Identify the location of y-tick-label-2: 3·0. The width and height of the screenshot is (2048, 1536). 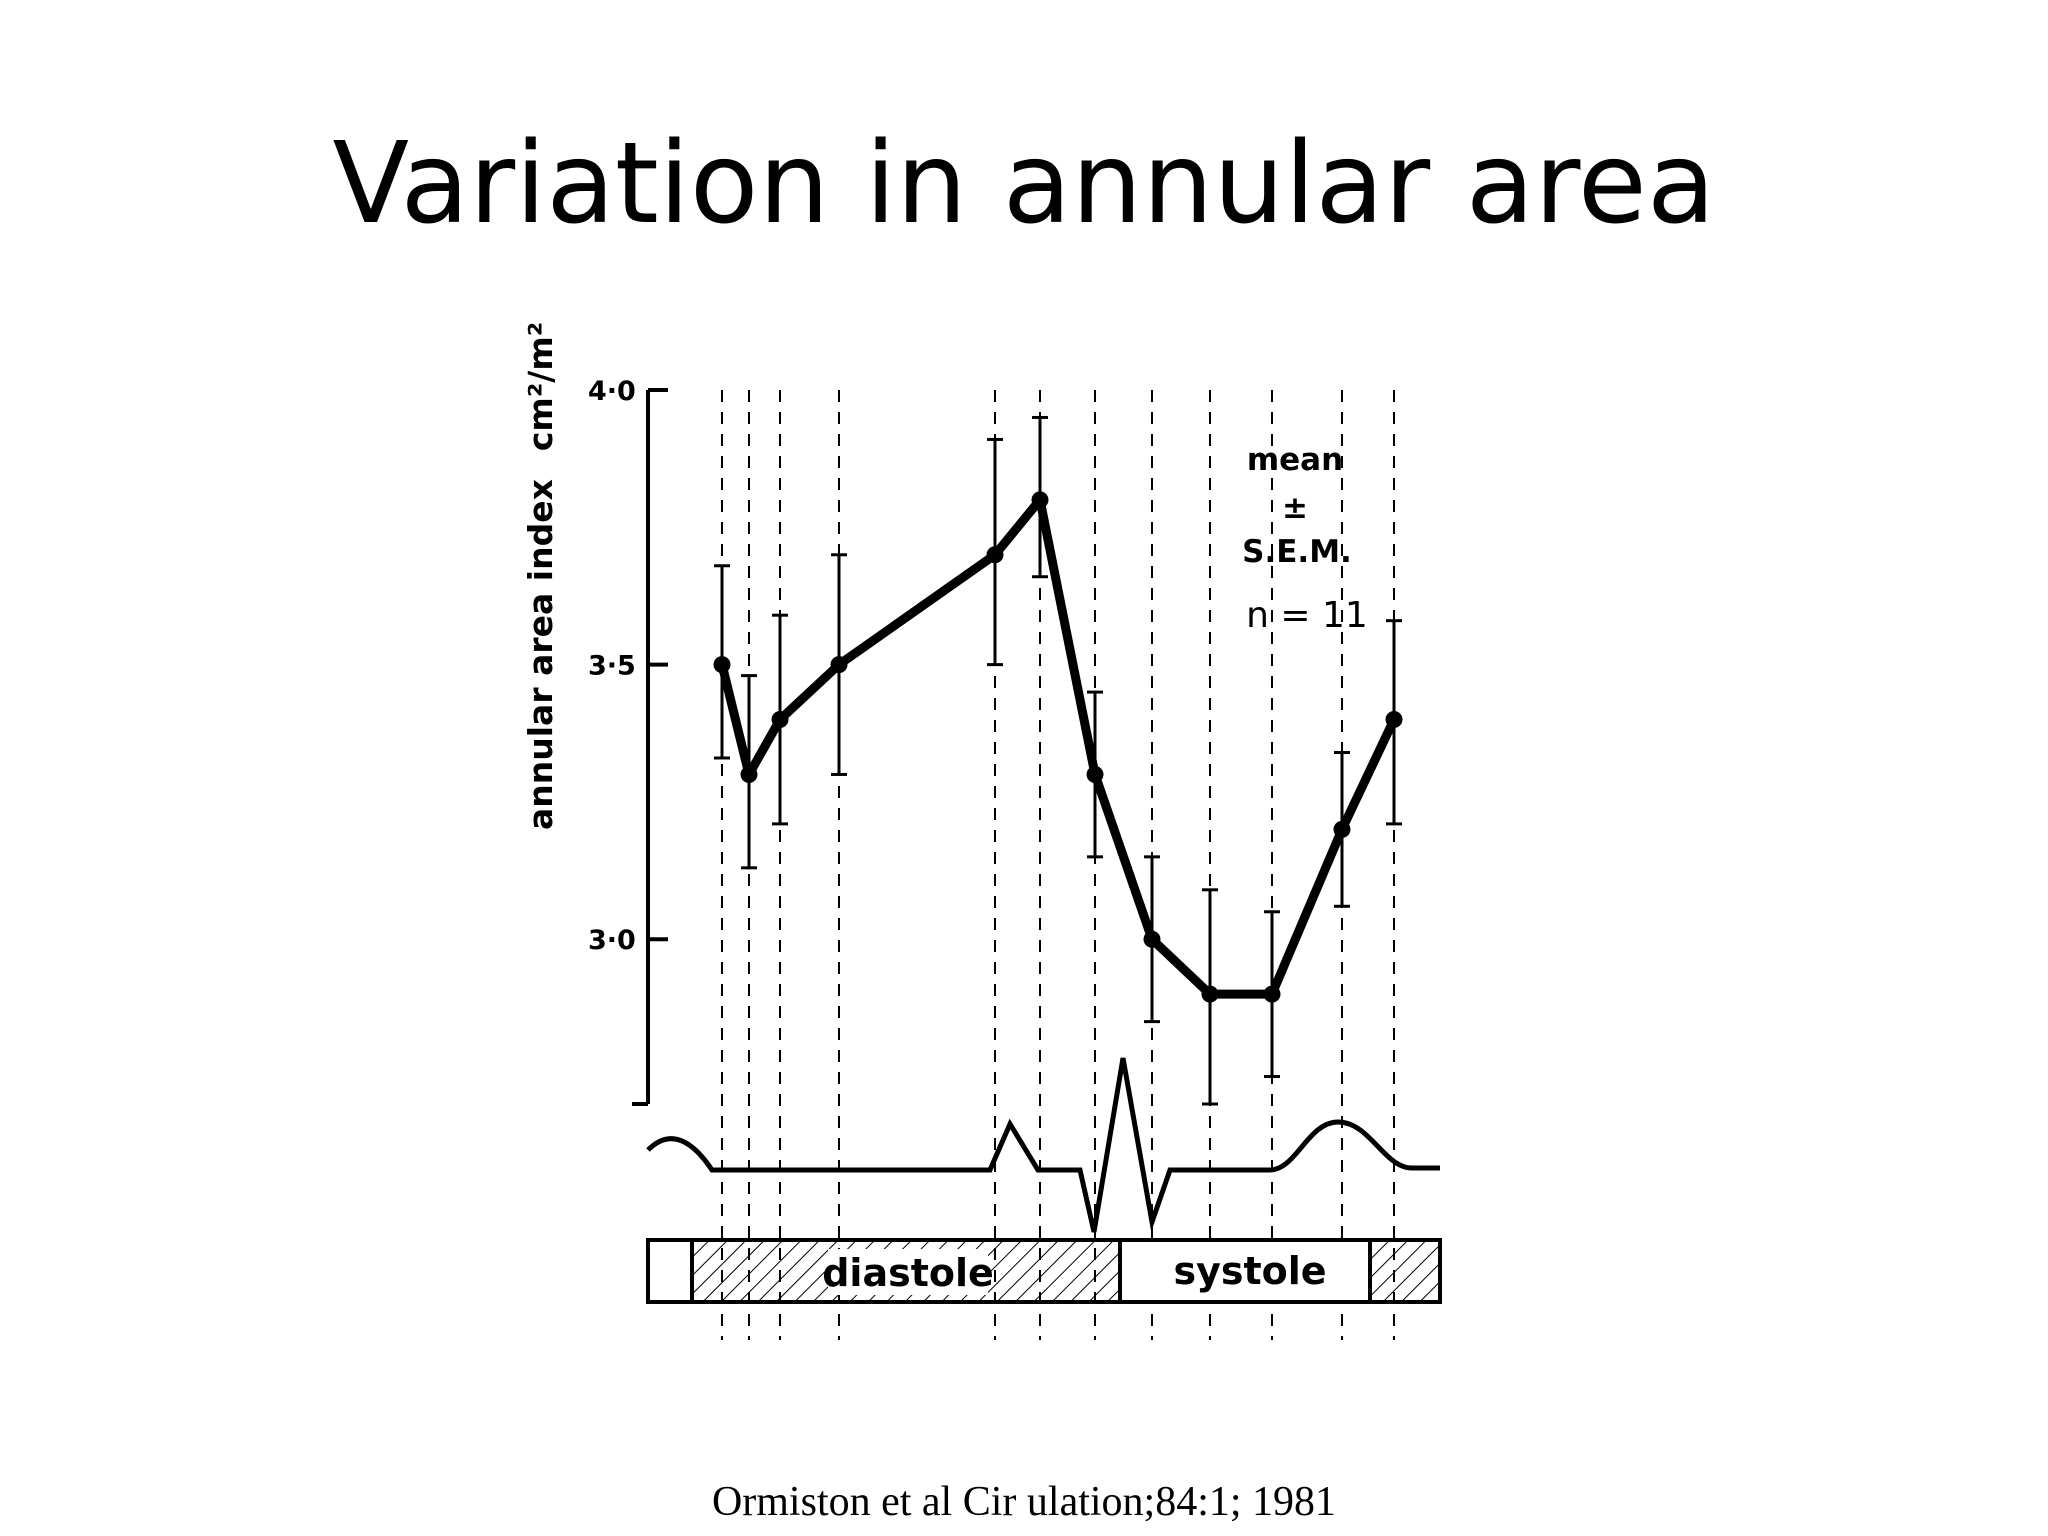
(612, 940).